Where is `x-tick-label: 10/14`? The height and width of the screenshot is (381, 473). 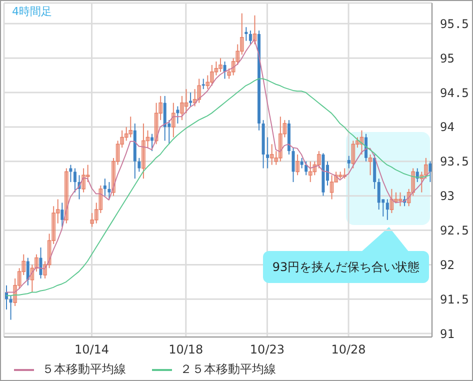 x-tick-label: 10/14 is located at coordinates (92, 349).